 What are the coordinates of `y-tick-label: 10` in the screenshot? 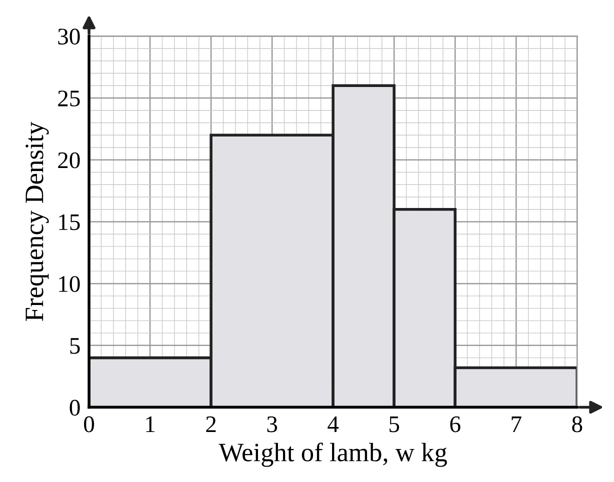 It's located at (69, 284).